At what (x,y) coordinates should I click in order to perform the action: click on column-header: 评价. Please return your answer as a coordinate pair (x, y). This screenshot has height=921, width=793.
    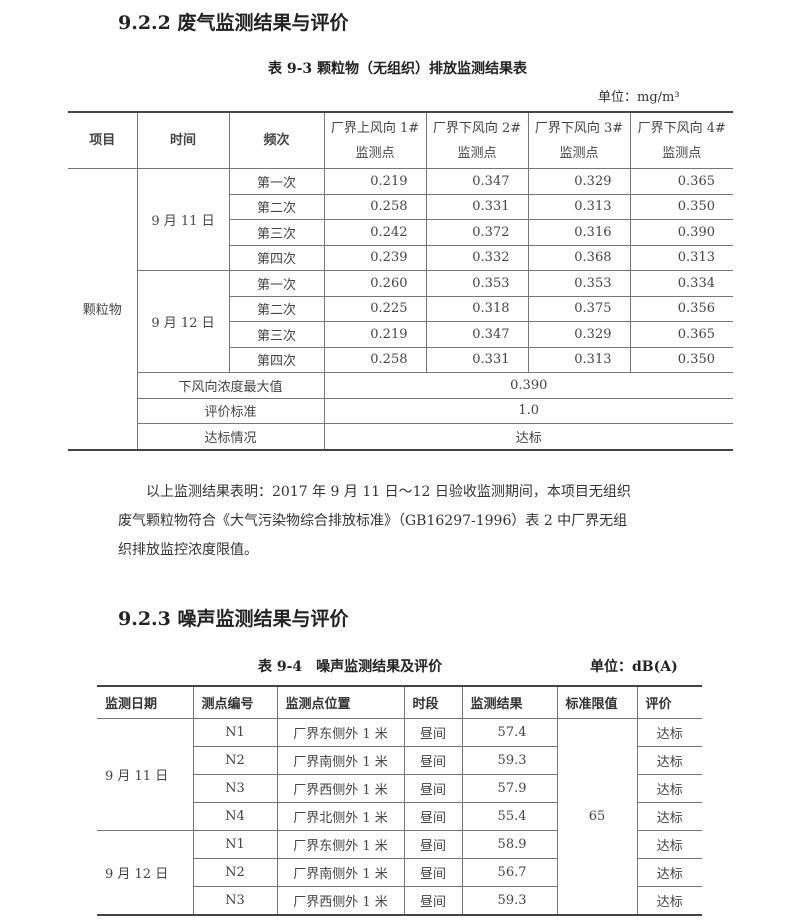
    Looking at the image, I should click on (669, 702).